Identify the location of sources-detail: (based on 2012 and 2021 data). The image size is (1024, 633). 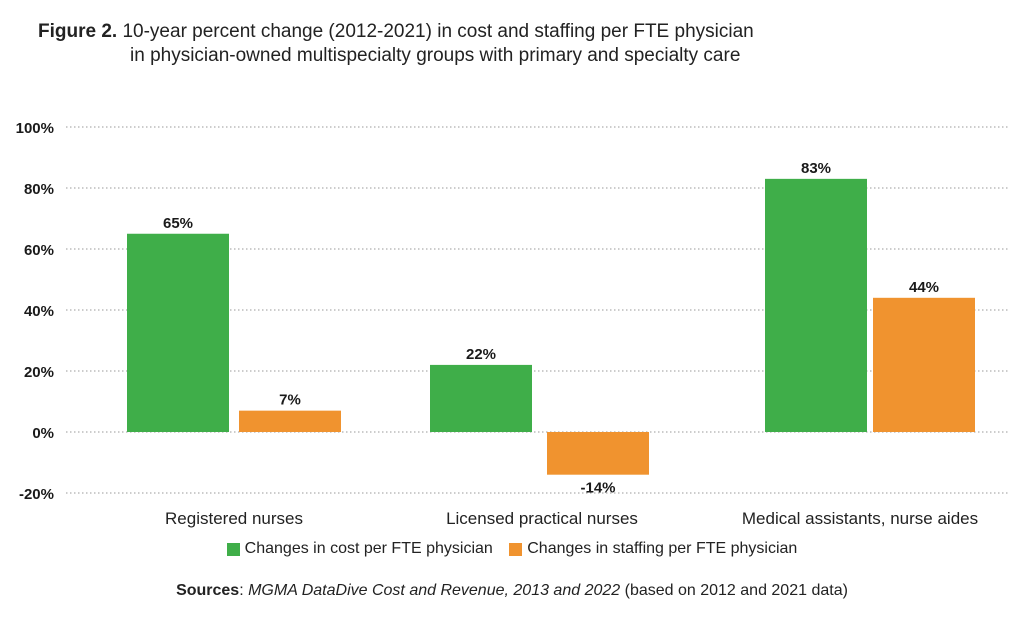
(734, 590).